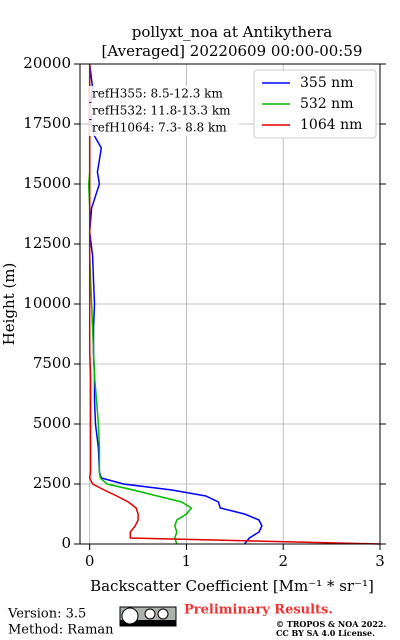 The image size is (400, 640). I want to click on y-tick-label: 17500, so click(47, 123).